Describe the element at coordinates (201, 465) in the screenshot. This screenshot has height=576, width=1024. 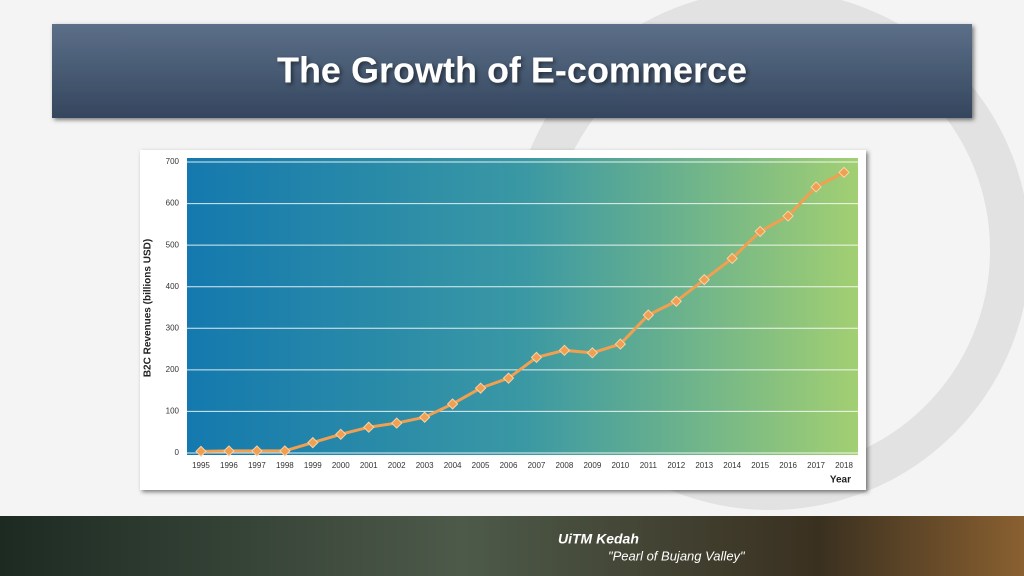
I see `x-tick-label: 1995` at that location.